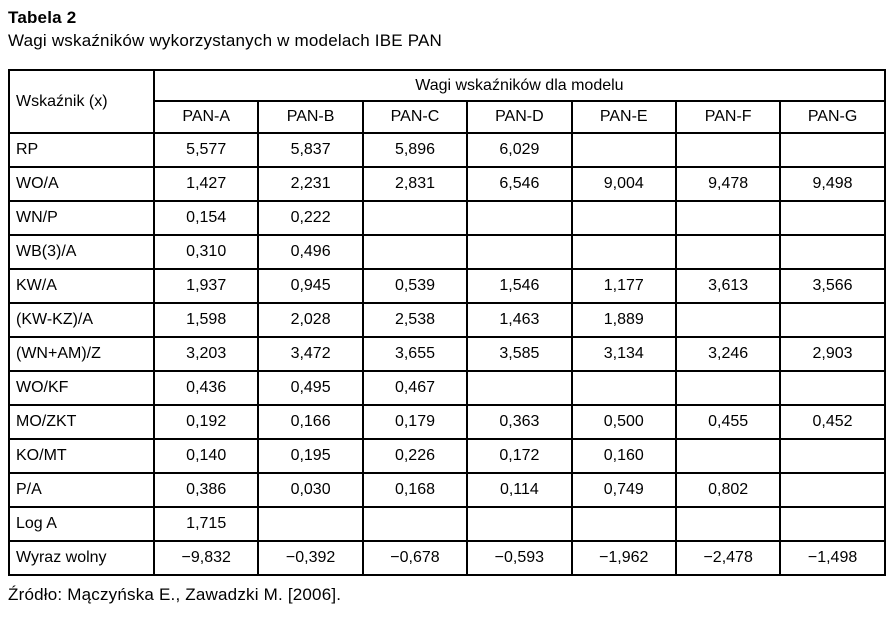 Image resolution: width=892 pixels, height=618 pixels. I want to click on table-row: WN/P 0,154 0,222, so click(447, 218).